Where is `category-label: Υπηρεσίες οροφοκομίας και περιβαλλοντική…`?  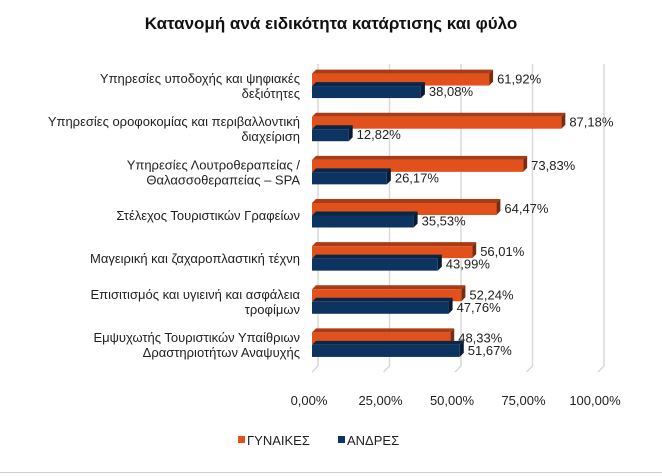 category-label: Υπηρεσίες οροφοκομίας και περιβαλλοντική… is located at coordinates (174, 129).